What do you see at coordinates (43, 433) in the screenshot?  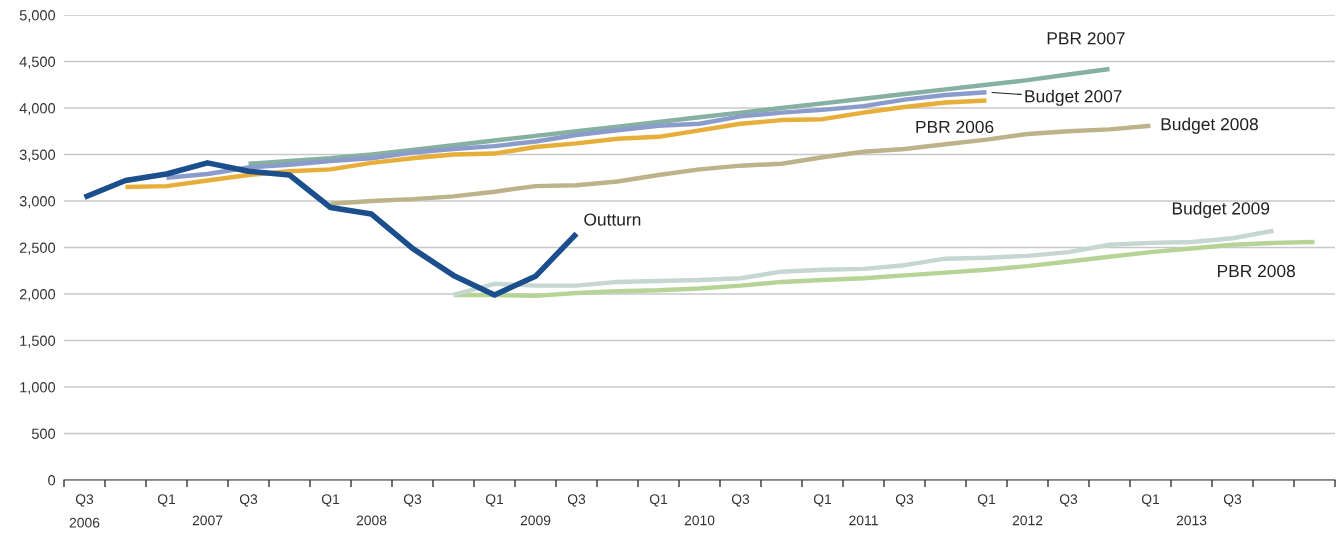 I see `y-tick-label: 500` at bounding box center [43, 433].